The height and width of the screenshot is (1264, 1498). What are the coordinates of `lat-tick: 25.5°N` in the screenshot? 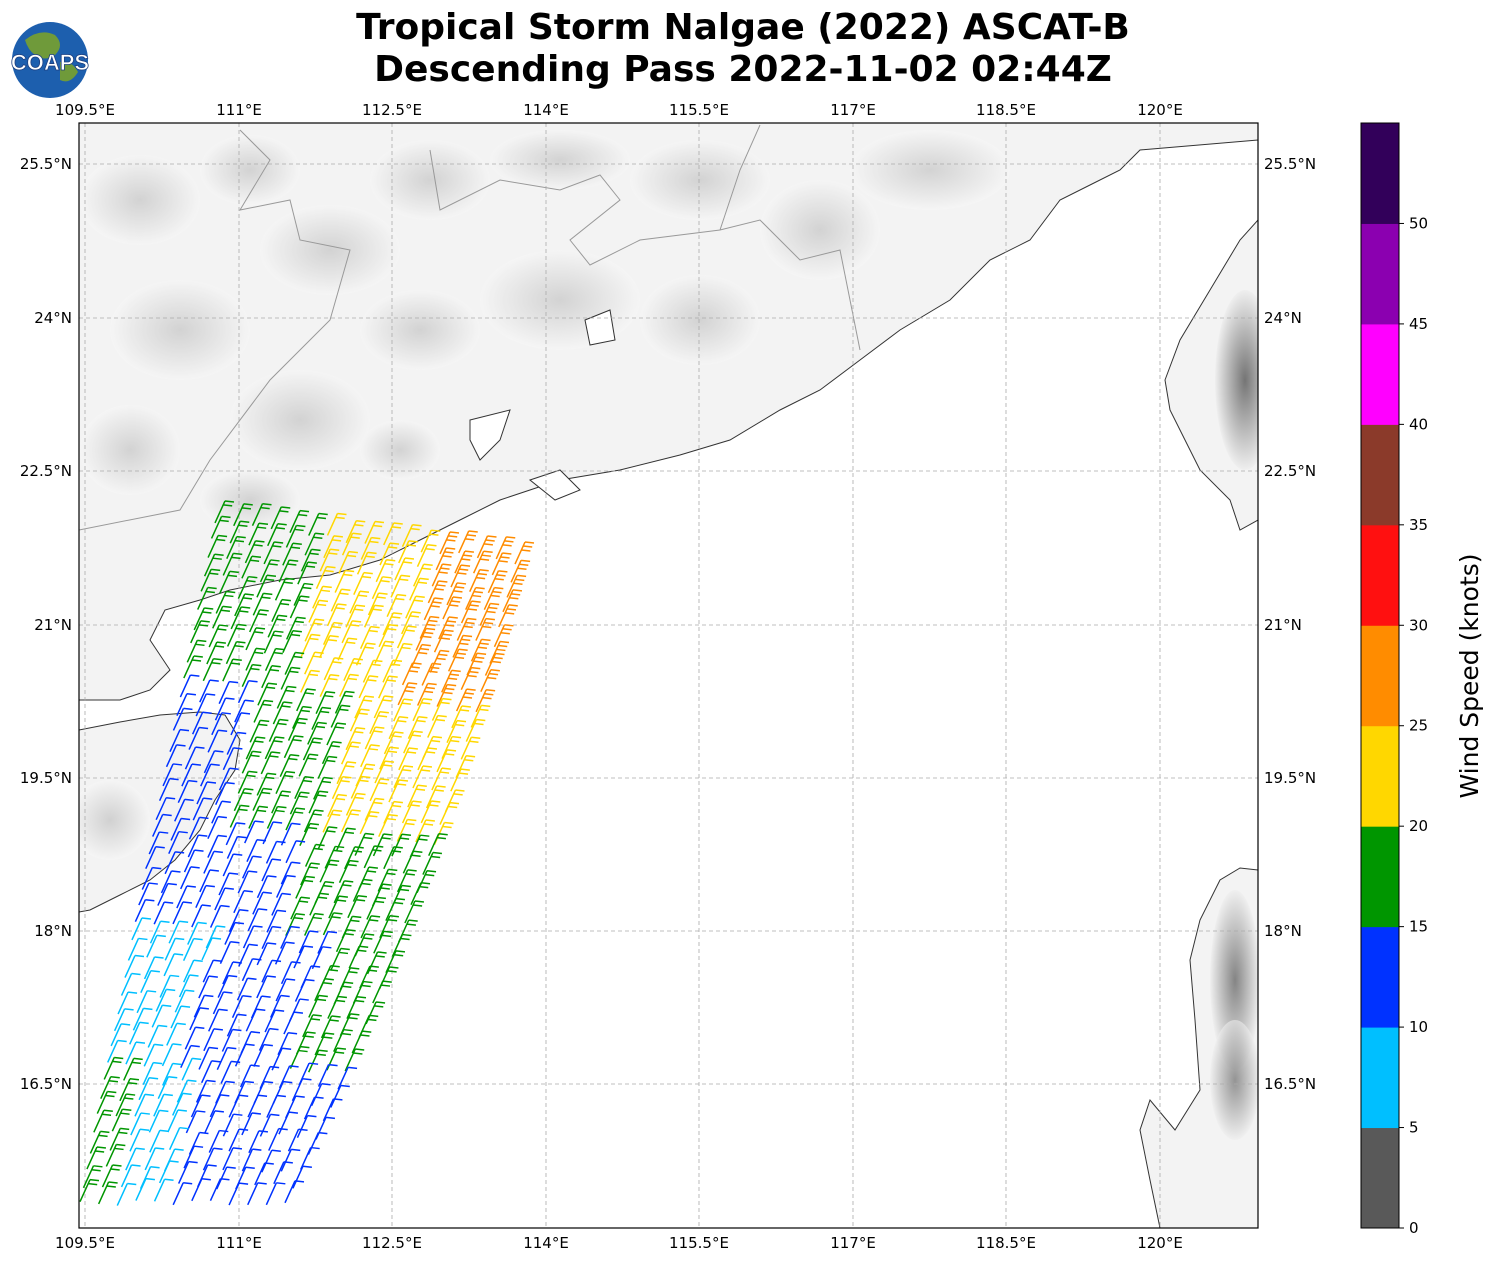 It's located at (1290, 164).